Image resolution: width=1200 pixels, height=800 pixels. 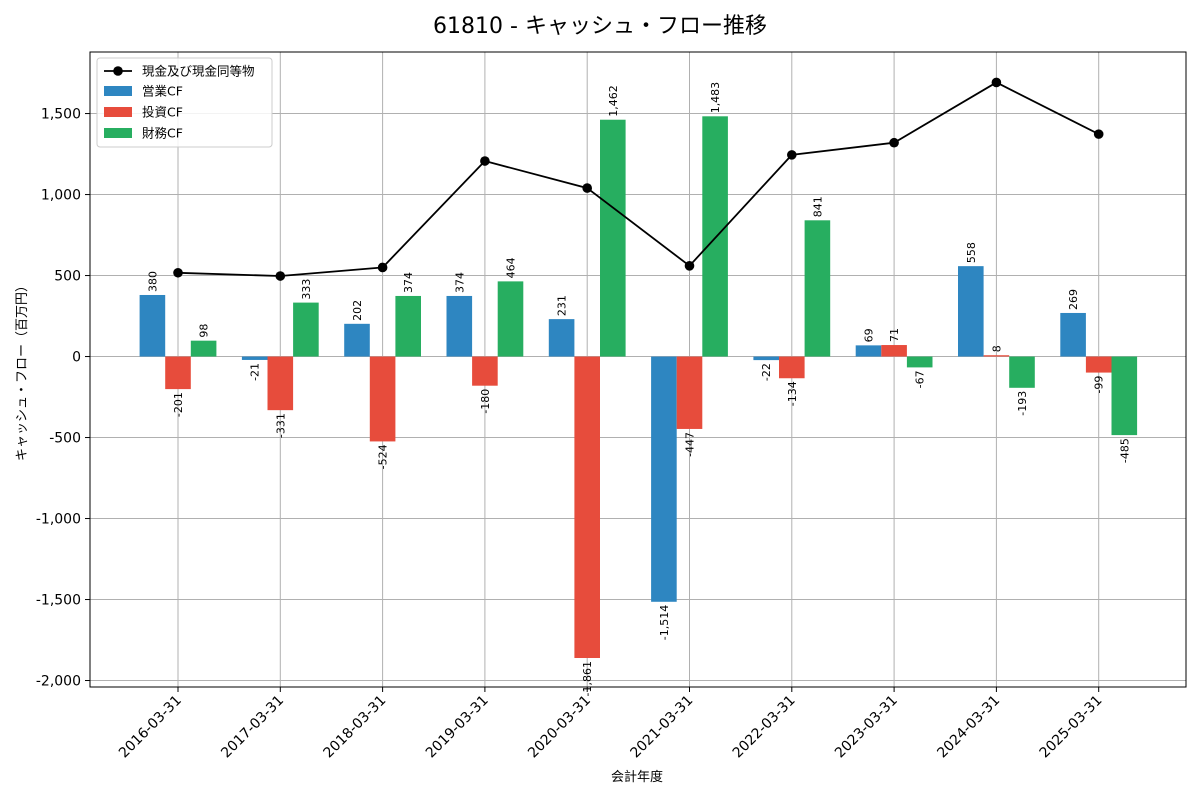 I want to click on x-axis-label: 会計年度, so click(x=637, y=777).